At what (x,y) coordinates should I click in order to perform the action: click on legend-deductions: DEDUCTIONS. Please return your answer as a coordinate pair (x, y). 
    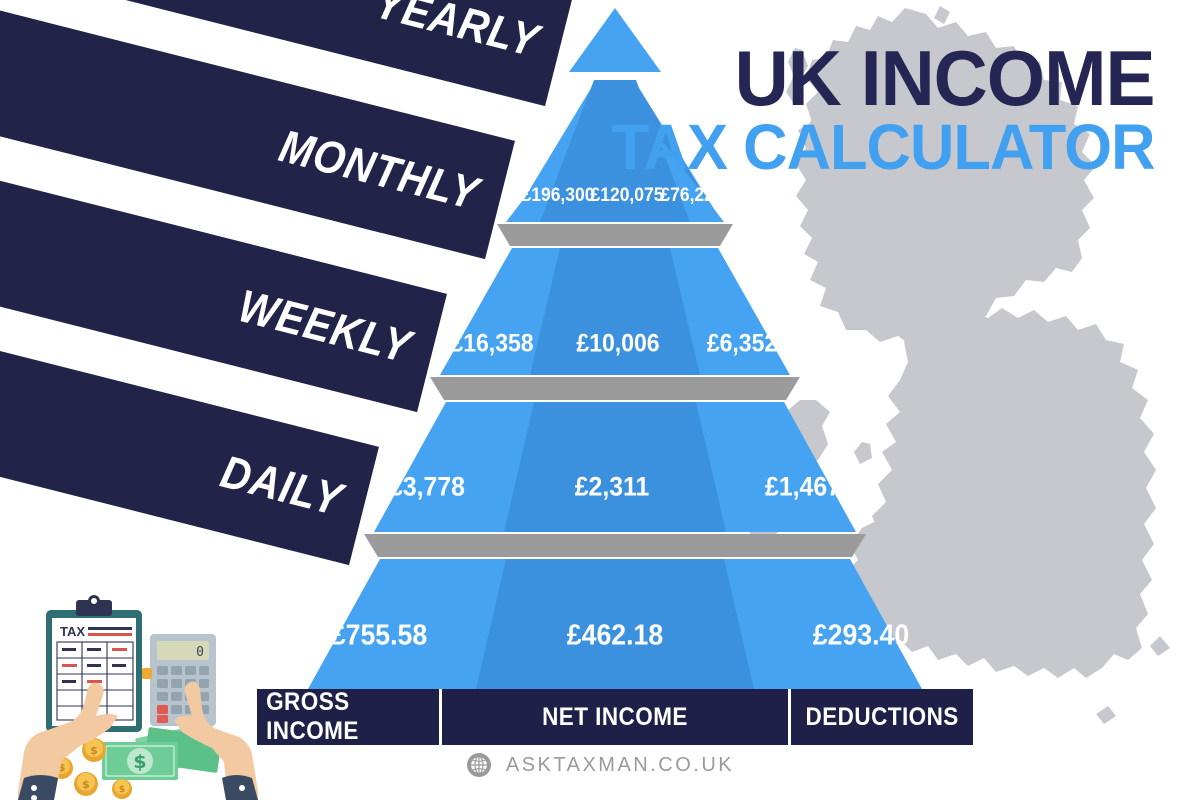
    Looking at the image, I should click on (882, 717).